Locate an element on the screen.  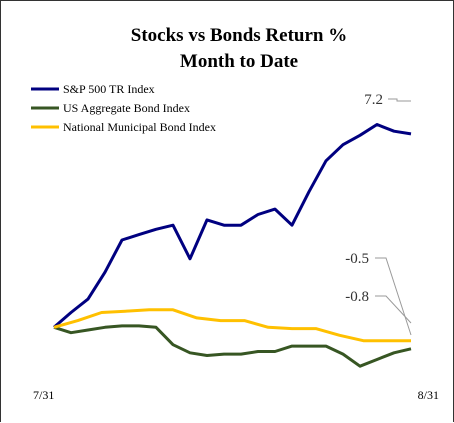
annotation-municipal-text: -0.5 is located at coordinates (357, 259).